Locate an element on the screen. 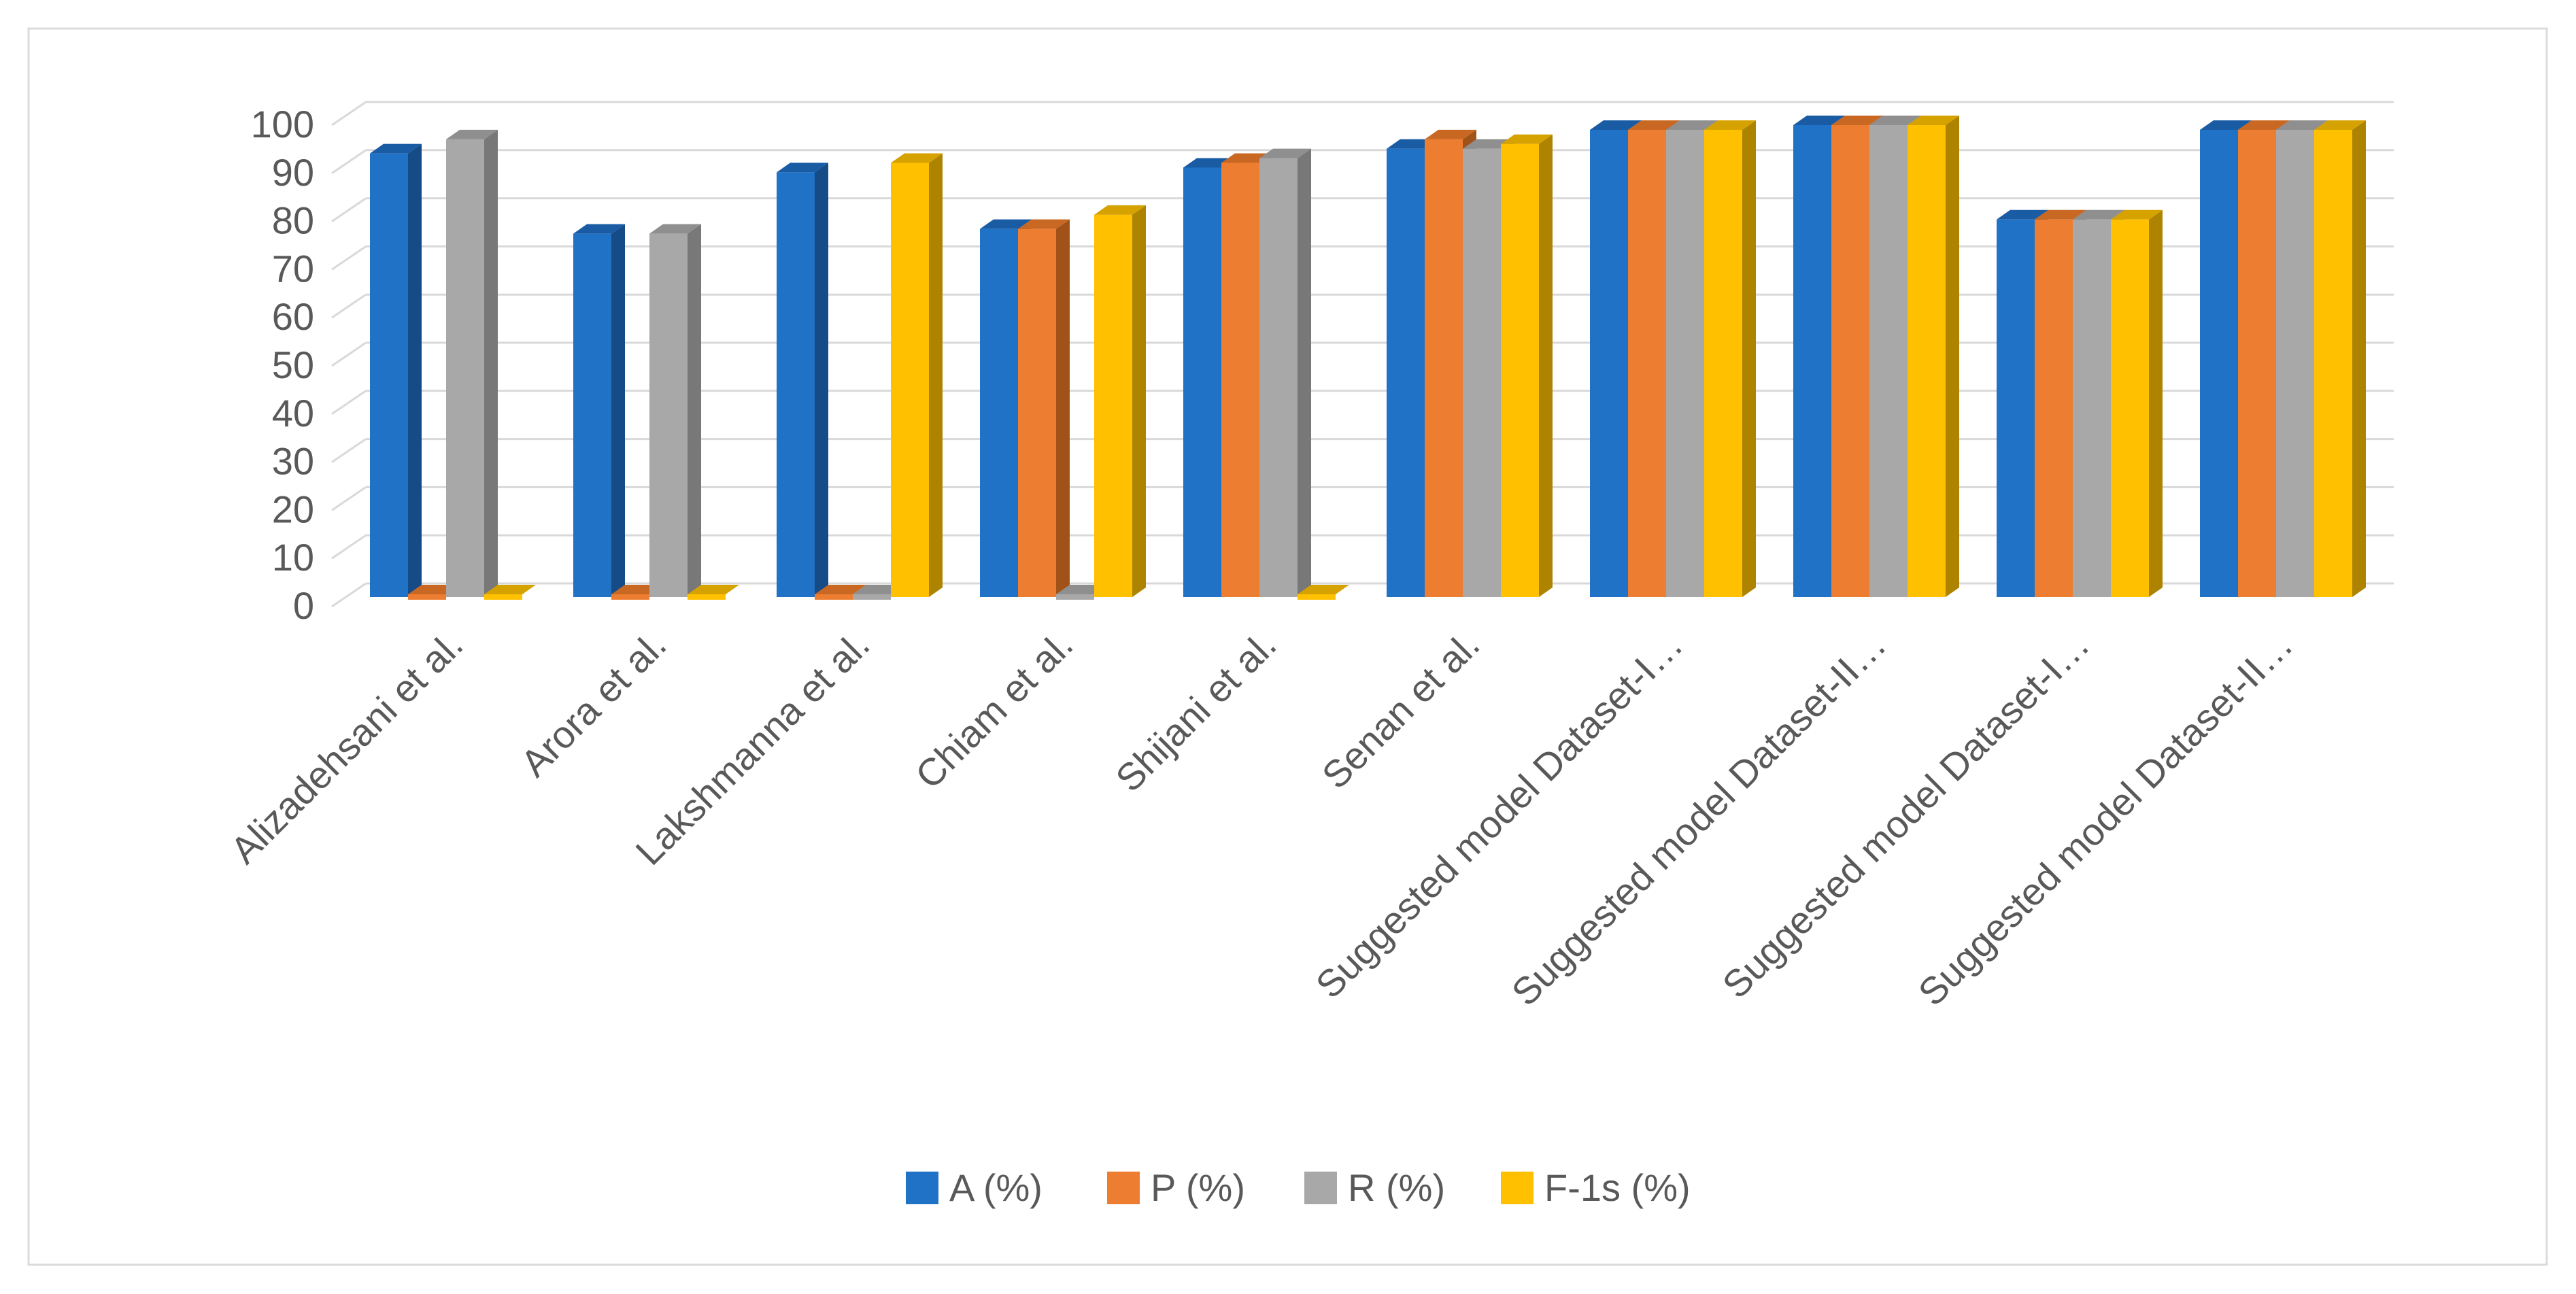 The height and width of the screenshot is (1294, 2576). legend-swatch-a-icon is located at coordinates (922, 1188).